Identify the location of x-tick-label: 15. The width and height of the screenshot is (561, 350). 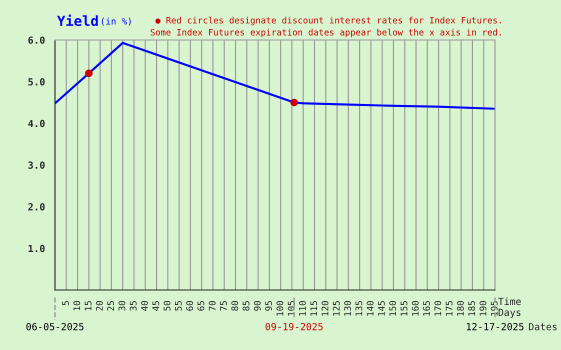
(88, 305).